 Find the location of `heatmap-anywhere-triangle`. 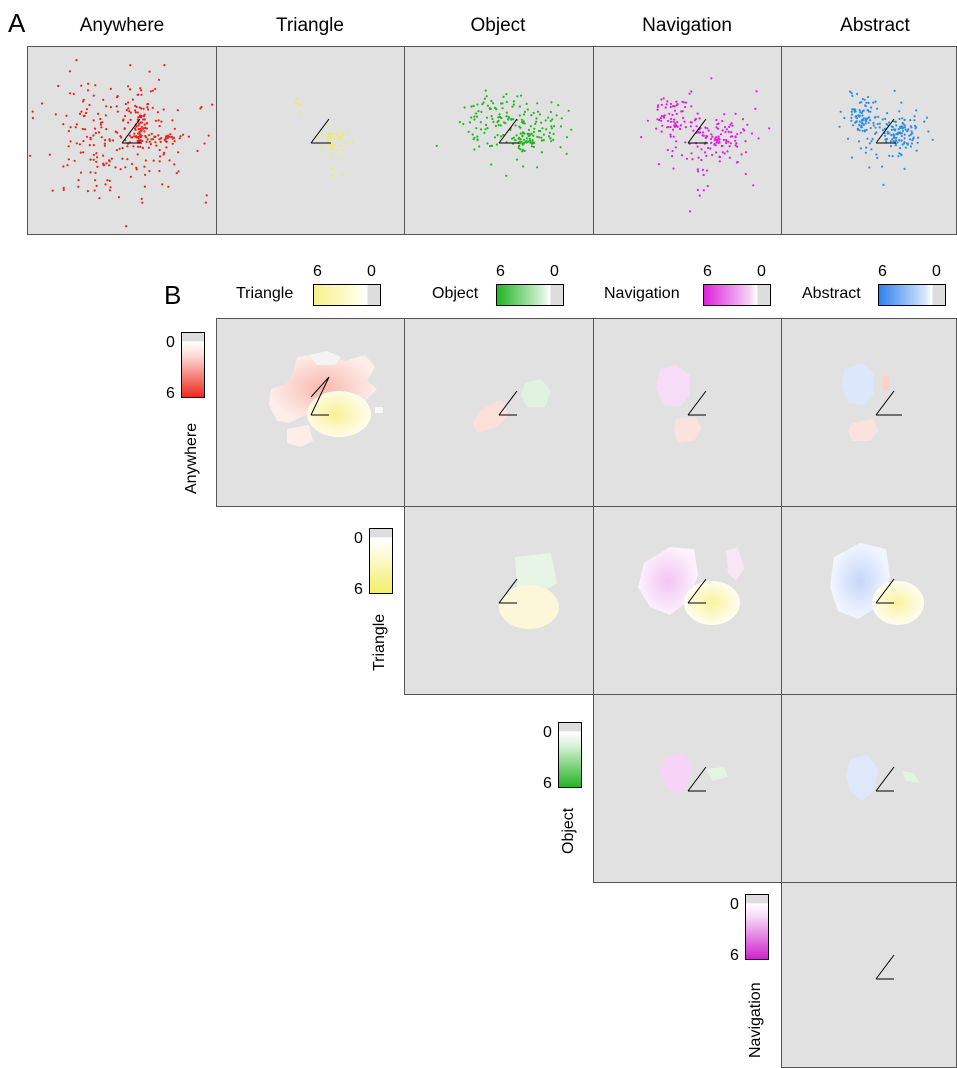

heatmap-anywhere-triangle is located at coordinates (310, 412).